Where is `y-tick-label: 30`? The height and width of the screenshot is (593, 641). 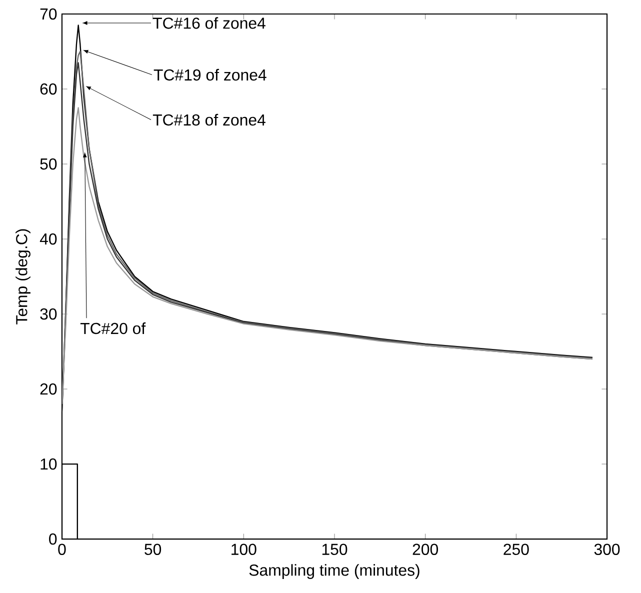 y-tick-label: 30 is located at coordinates (48, 314).